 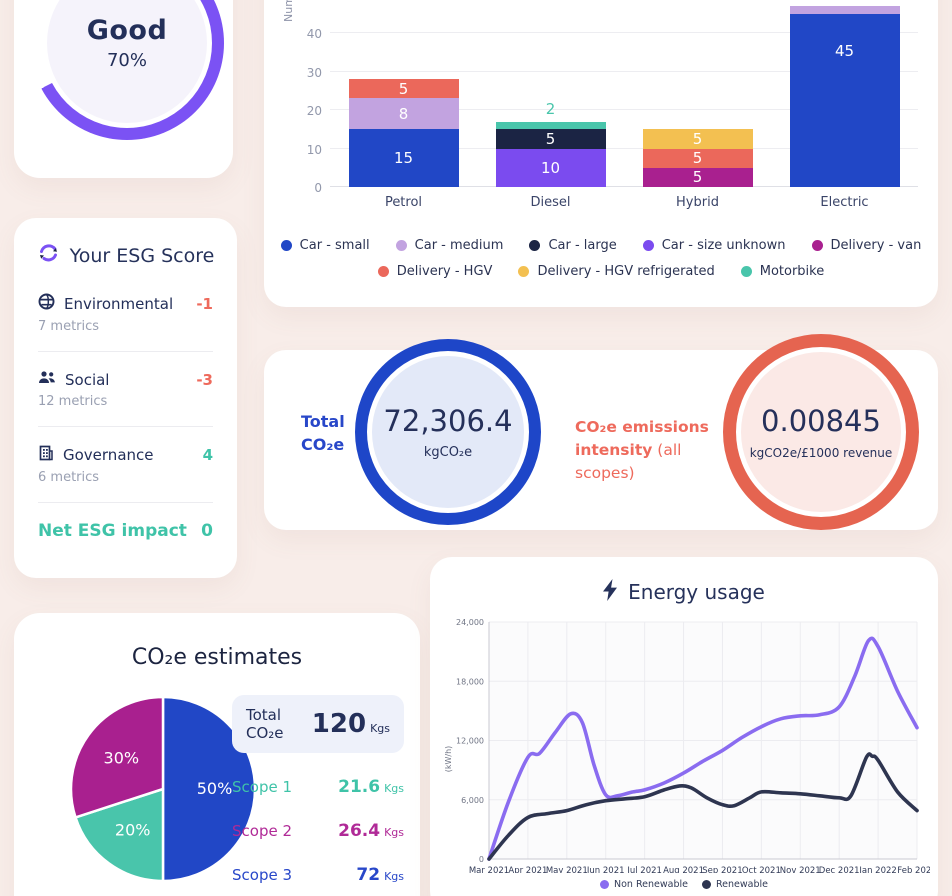 I want to click on energy-y-axis-label: (kW/h), so click(x=448, y=759).